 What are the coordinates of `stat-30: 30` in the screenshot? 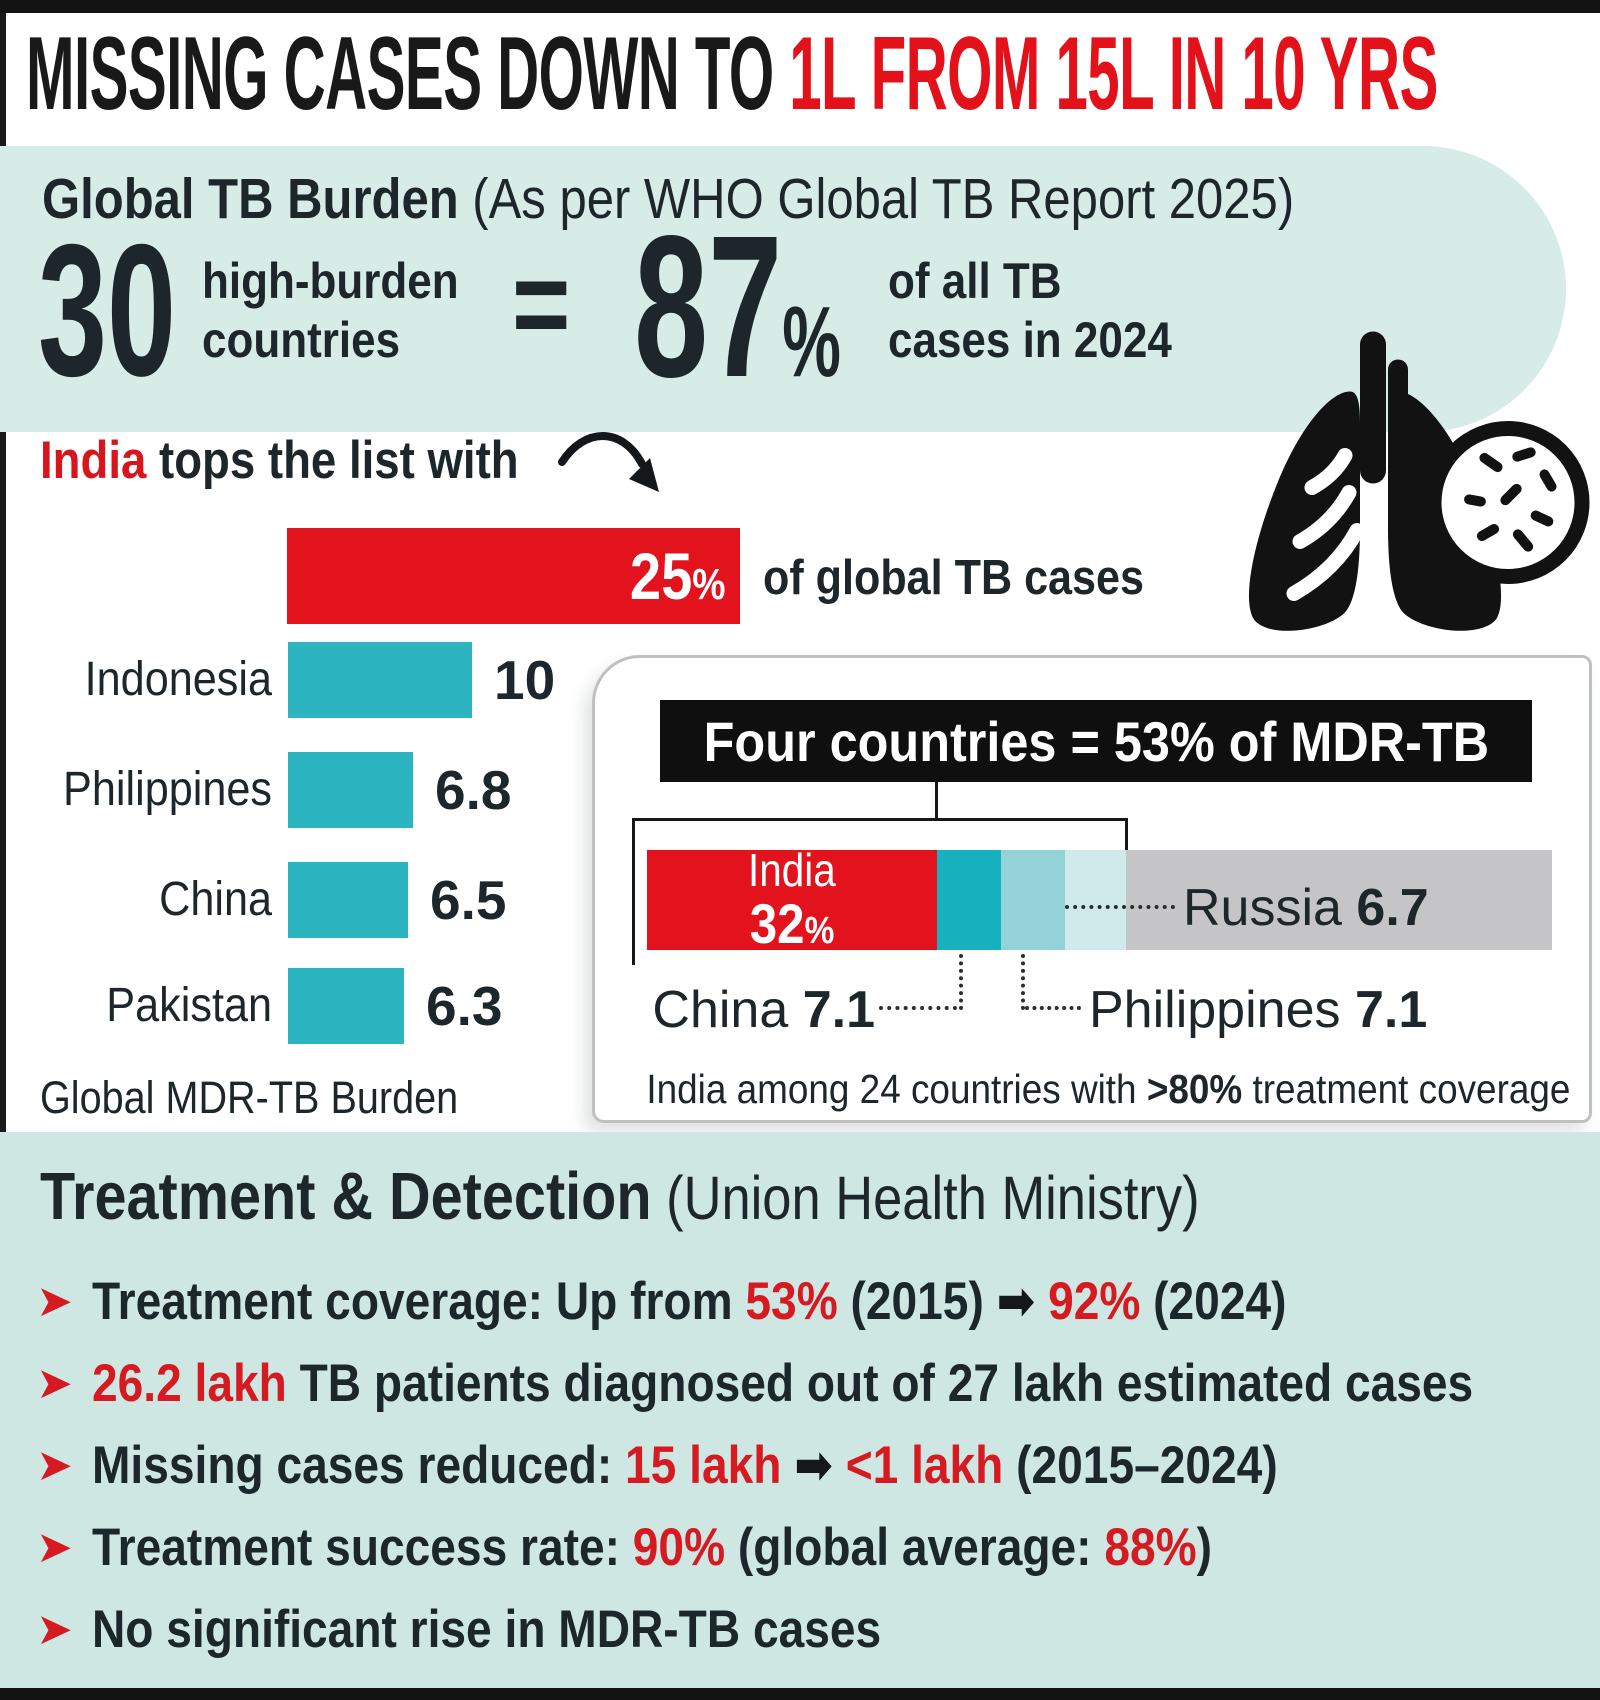 It's located at (107, 310).